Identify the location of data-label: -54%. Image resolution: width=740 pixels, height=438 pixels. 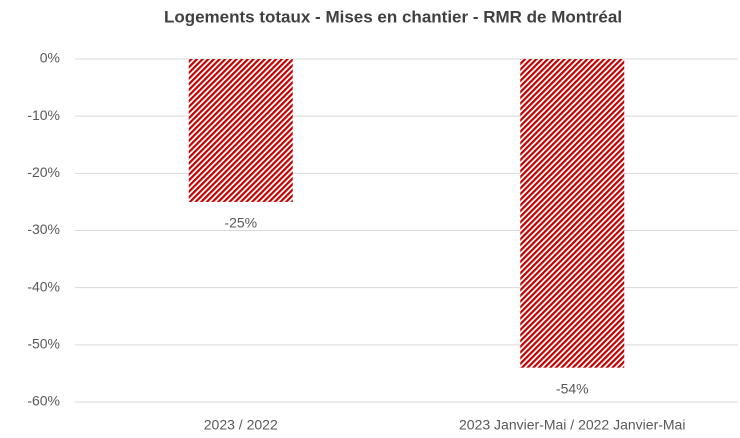
(572, 388).